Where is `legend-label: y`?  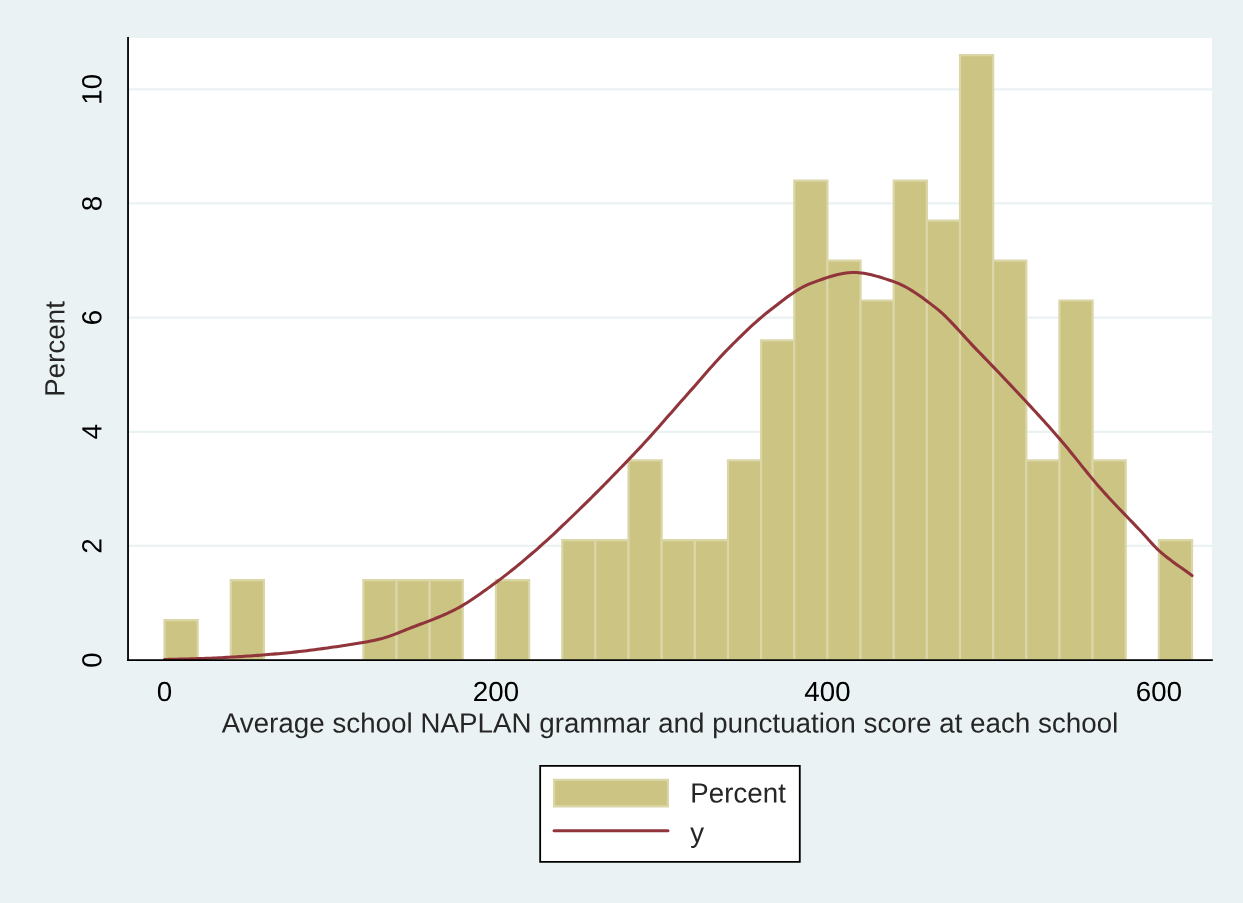 legend-label: y is located at coordinates (697, 837).